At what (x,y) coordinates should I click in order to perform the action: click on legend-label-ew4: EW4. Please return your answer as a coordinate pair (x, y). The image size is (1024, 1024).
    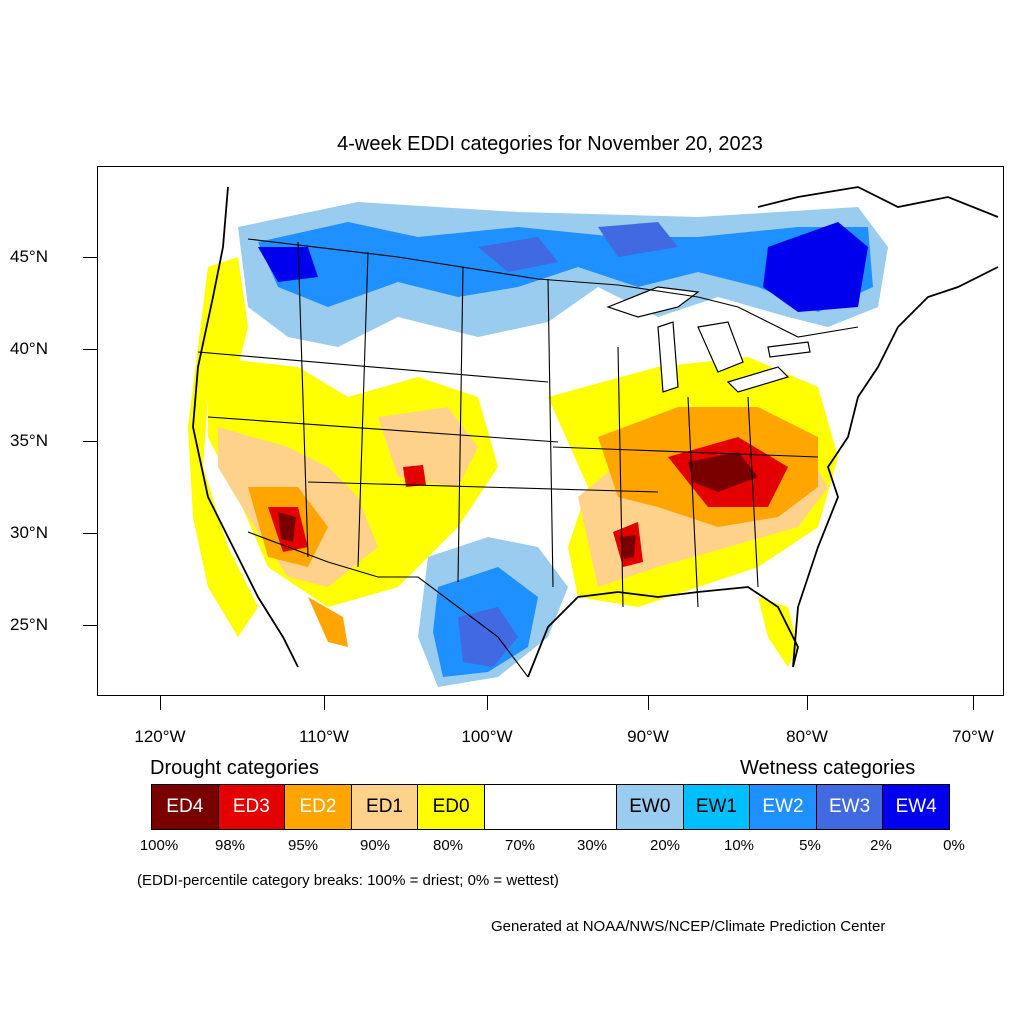
    Looking at the image, I should click on (916, 806).